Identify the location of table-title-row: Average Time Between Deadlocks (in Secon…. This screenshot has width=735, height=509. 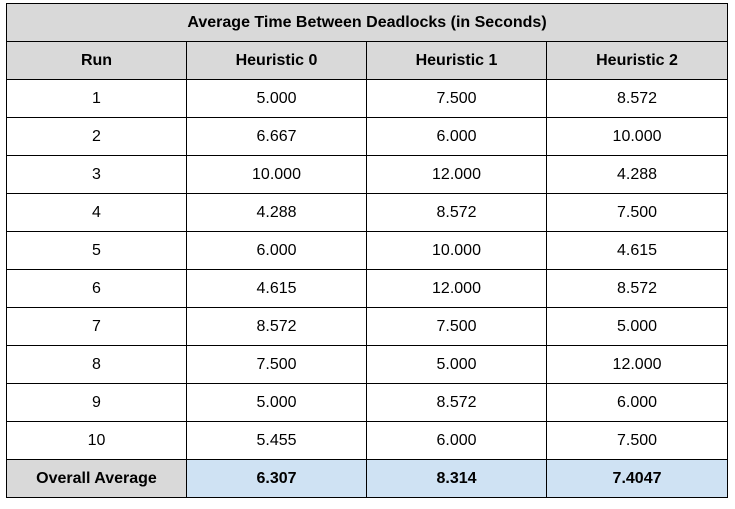
(367, 22).